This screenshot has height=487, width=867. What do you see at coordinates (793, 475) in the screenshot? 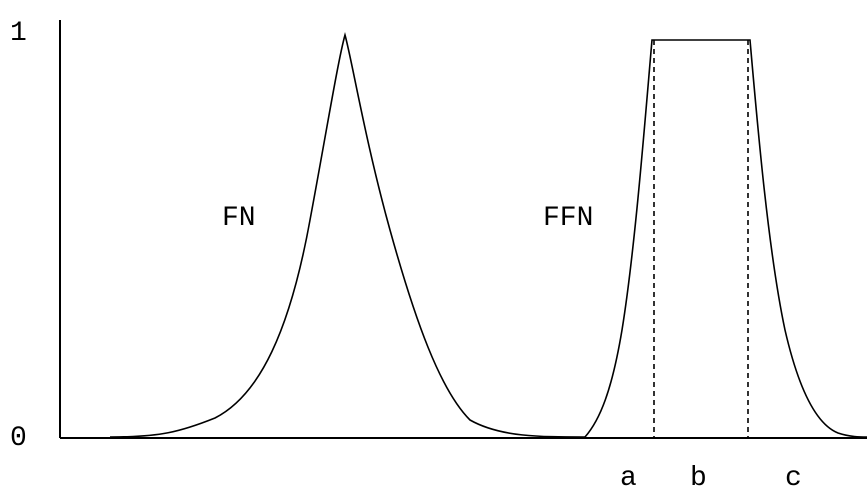
I see `marker-c: c` at bounding box center [793, 475].